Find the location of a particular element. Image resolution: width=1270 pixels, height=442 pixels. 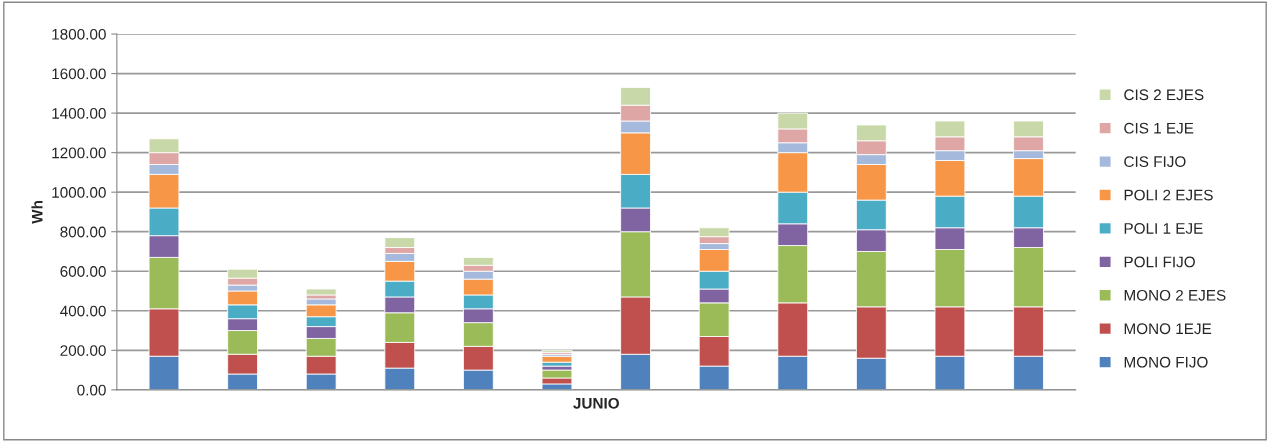

y-tick-label: 600.00 is located at coordinates (83, 271).